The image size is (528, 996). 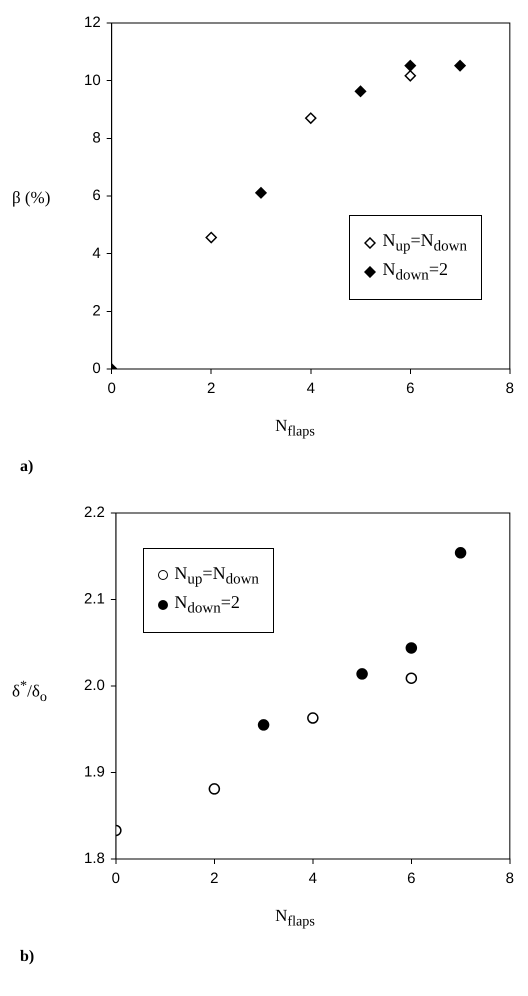 I want to click on y-tick-label: 2.2, so click(x=94, y=513).